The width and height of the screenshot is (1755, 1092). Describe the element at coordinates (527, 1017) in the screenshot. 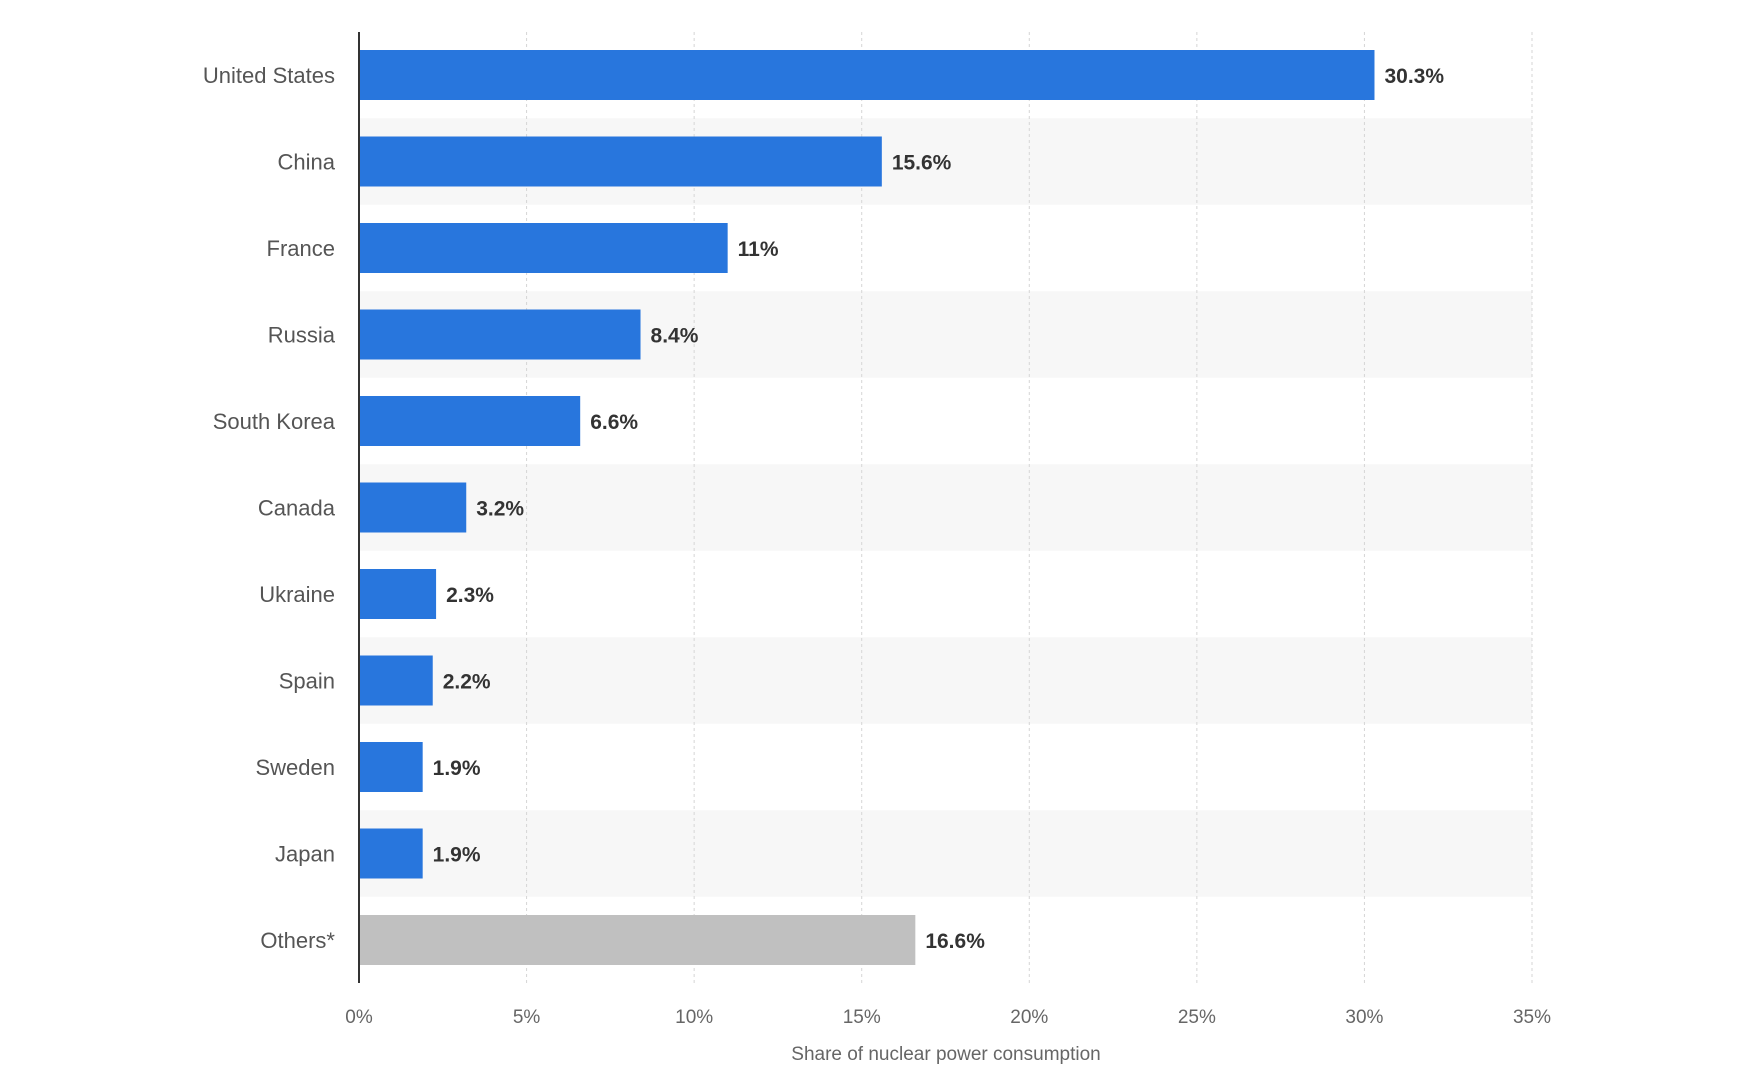

I see `x-tick-label: 5%` at that location.